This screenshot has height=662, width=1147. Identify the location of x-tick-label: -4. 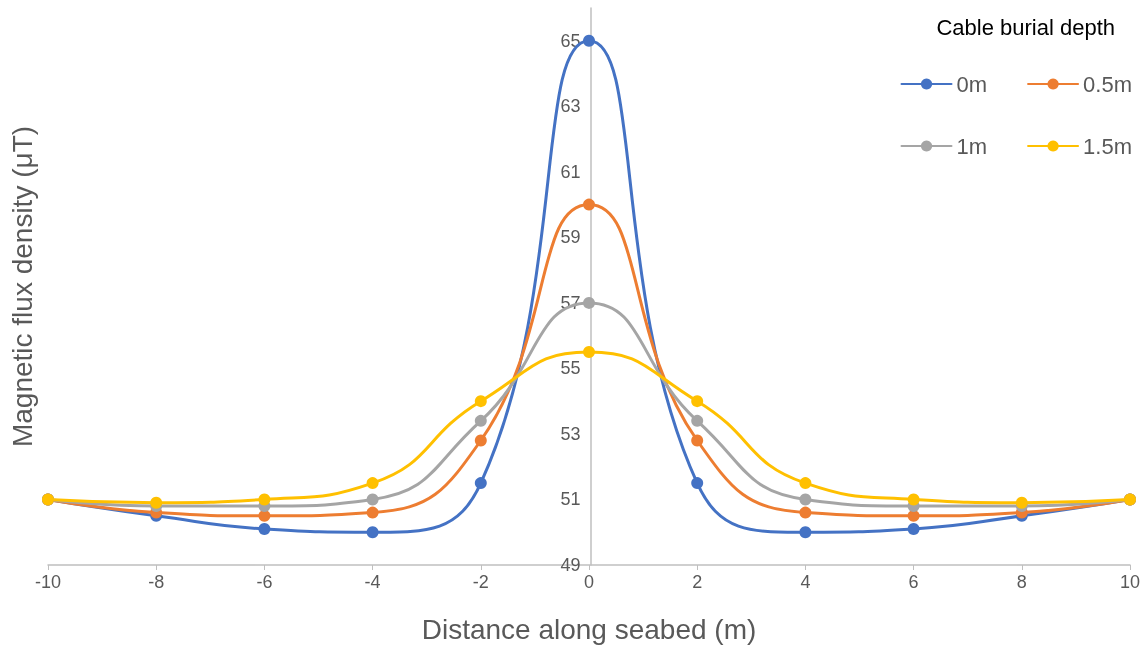
(372, 582).